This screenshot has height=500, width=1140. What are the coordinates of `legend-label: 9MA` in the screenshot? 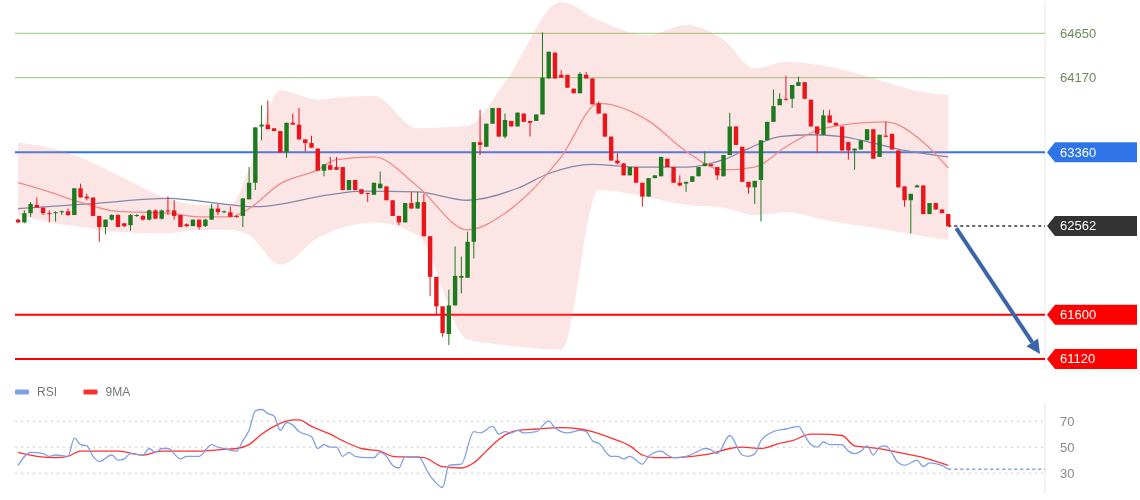 It's located at (118, 392).